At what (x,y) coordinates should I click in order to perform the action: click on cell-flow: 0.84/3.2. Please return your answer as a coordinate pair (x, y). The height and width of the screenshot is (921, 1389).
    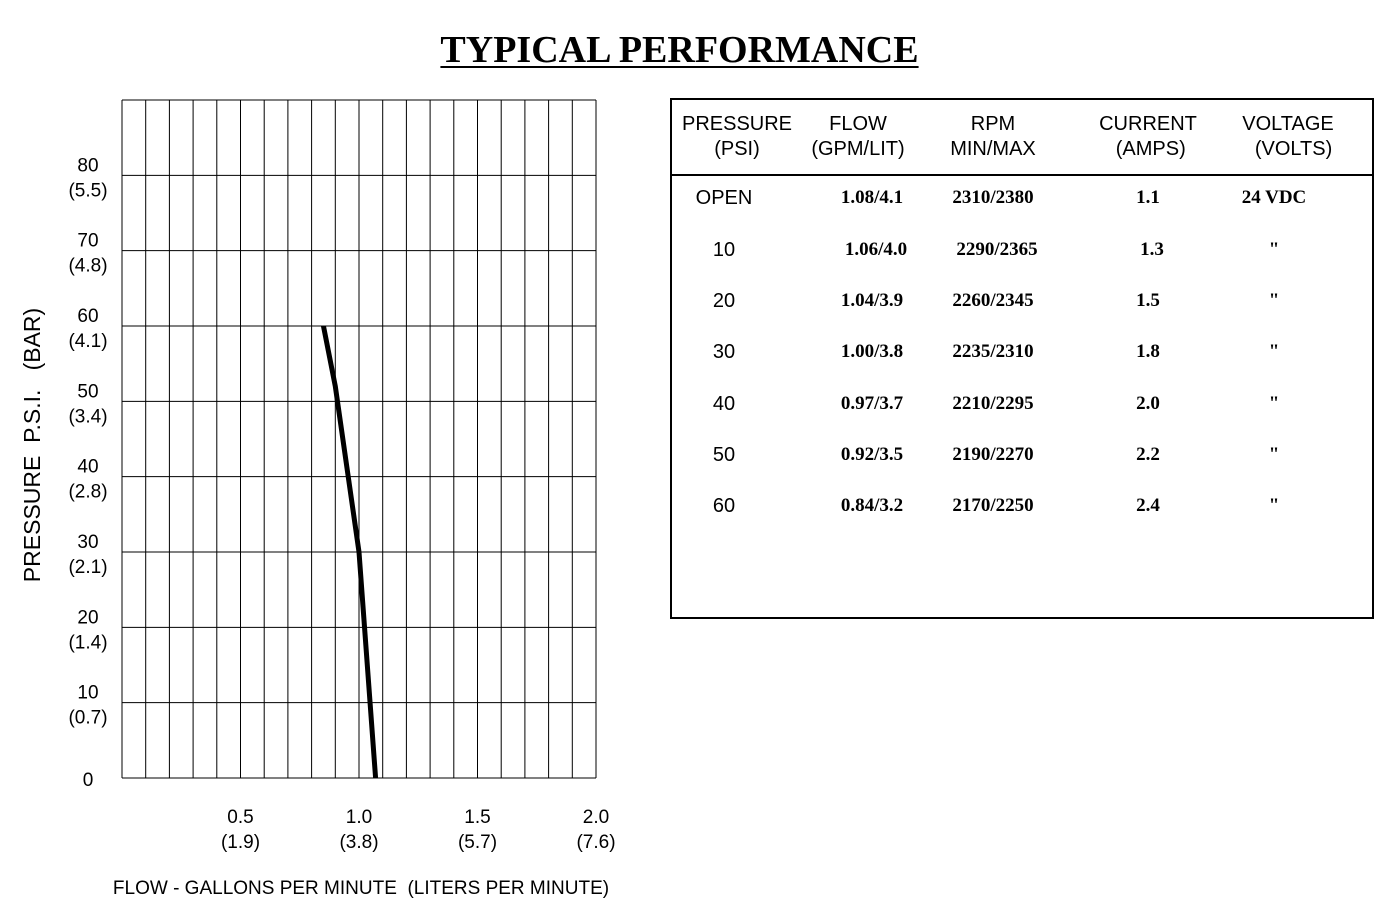
    Looking at the image, I should click on (872, 505).